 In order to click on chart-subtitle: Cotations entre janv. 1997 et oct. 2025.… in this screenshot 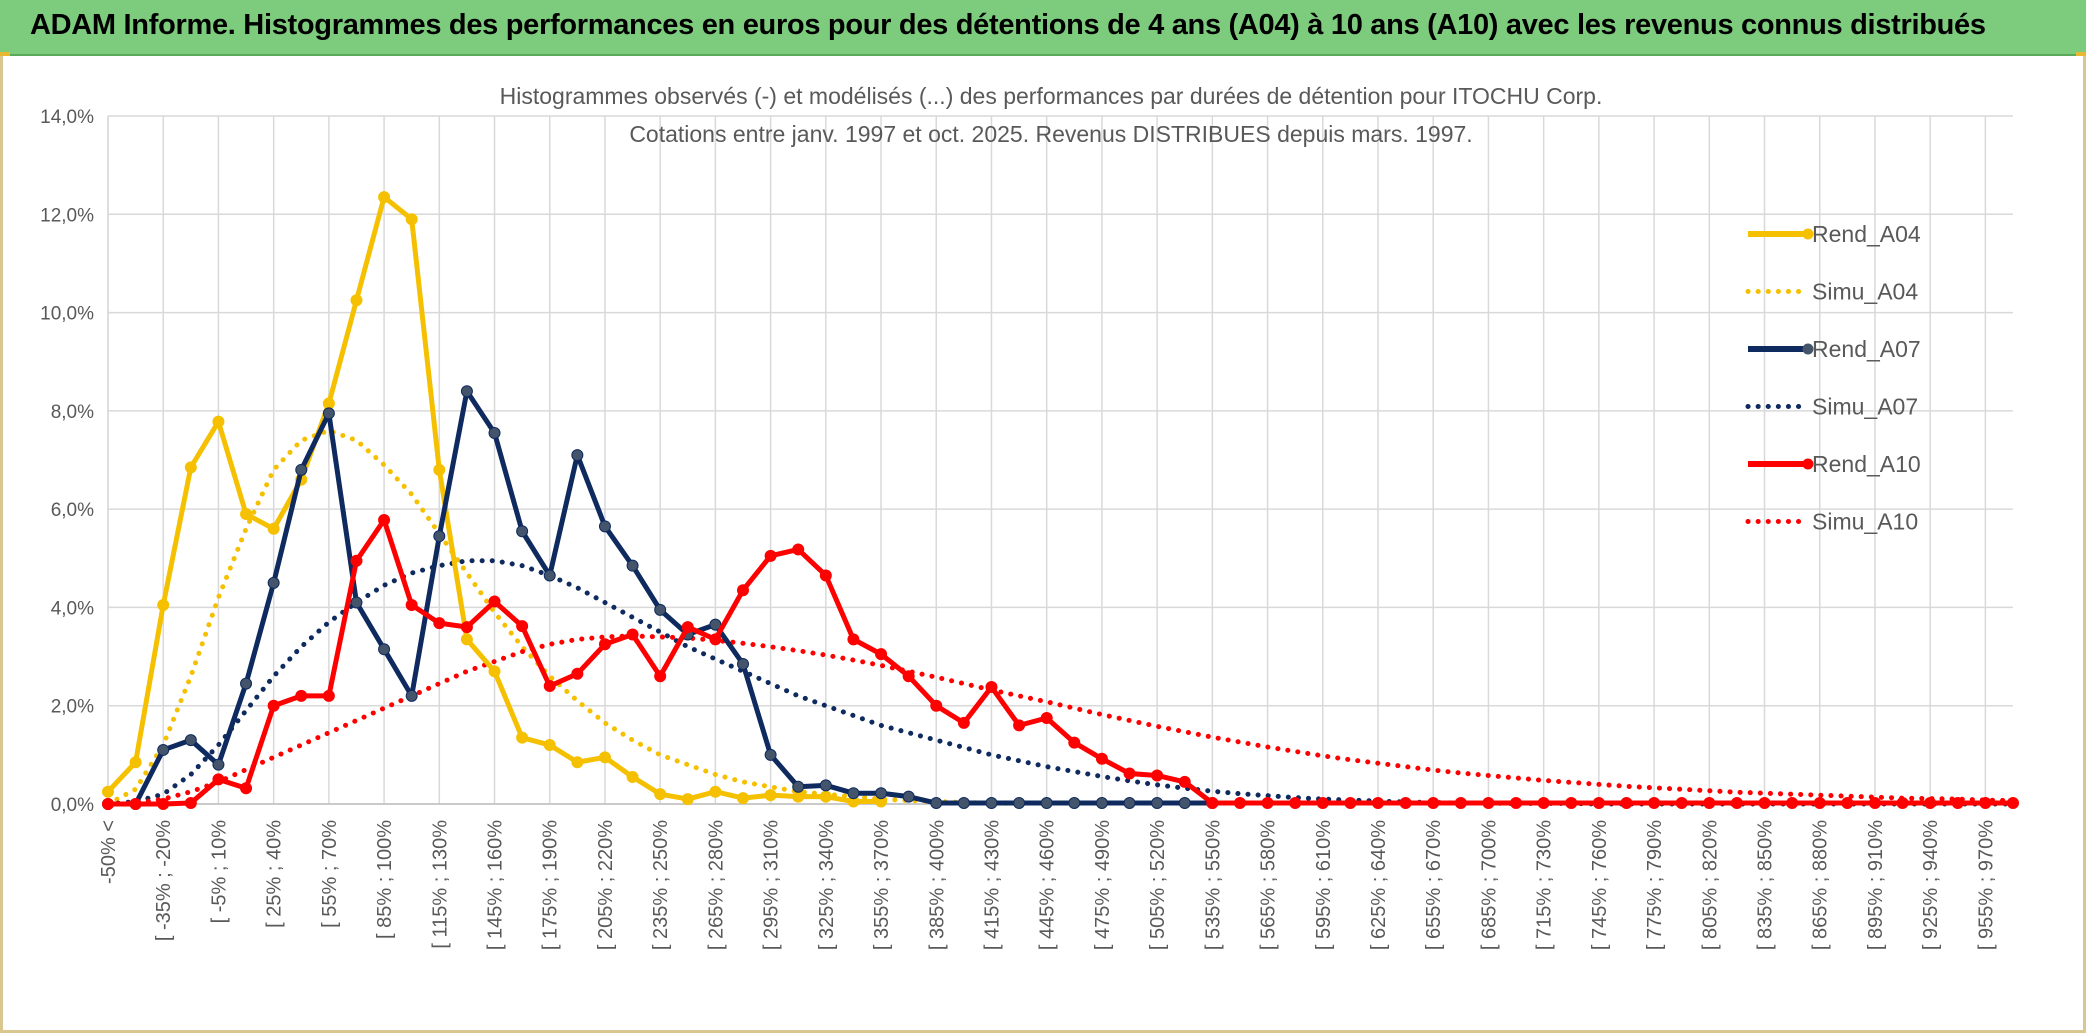, I will do `click(1050, 134)`.